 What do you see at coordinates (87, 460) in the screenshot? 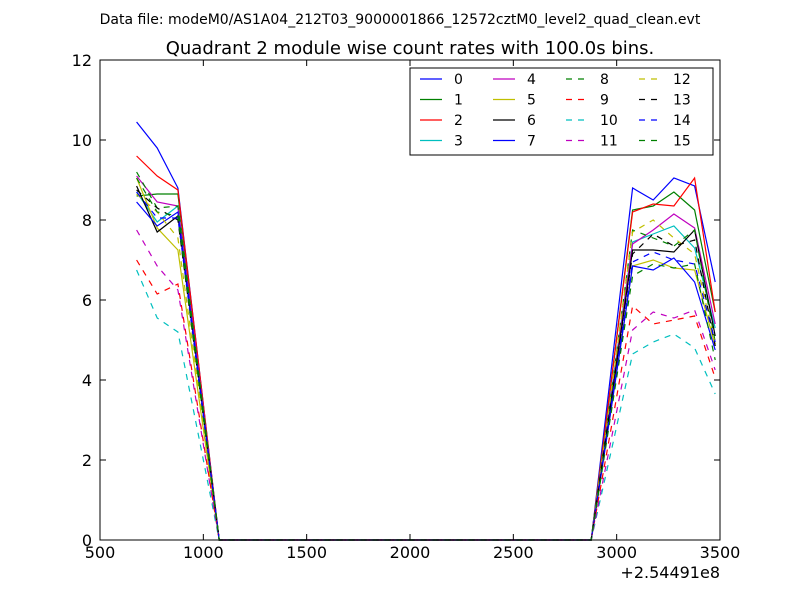
I see `y-tick-label: 2` at bounding box center [87, 460].